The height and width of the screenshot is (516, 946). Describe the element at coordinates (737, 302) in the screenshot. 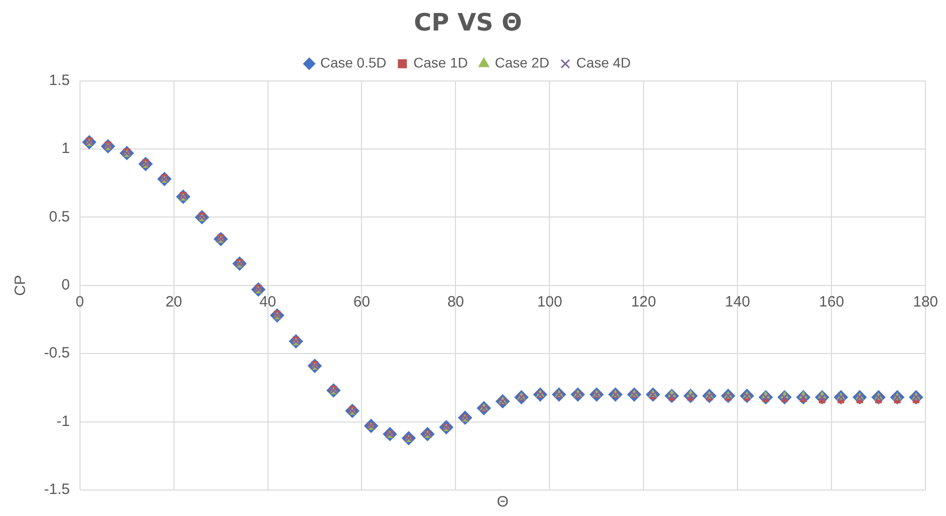

I see `x-tick-label: 140` at that location.